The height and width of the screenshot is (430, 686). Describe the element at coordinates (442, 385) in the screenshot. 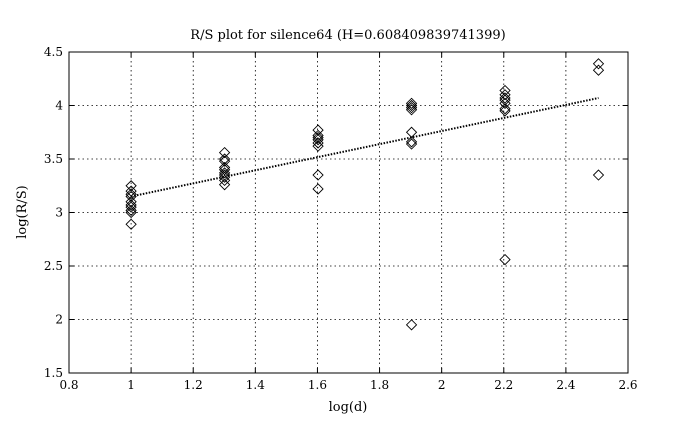

I see `x-tick-label: 2` at that location.